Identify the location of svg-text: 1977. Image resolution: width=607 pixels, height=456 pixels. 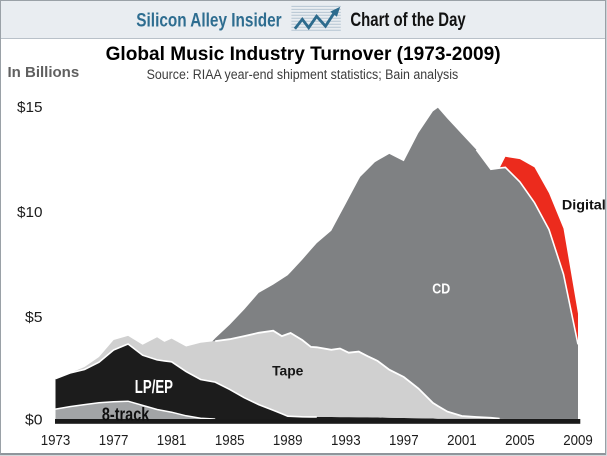
(114, 440).